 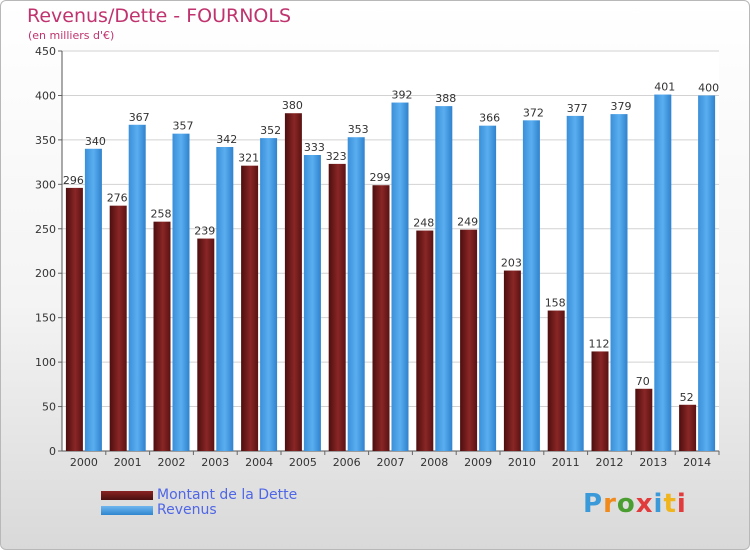 What do you see at coordinates (511, 263) in the screenshot?
I see `data-label-dette: 203` at bounding box center [511, 263].